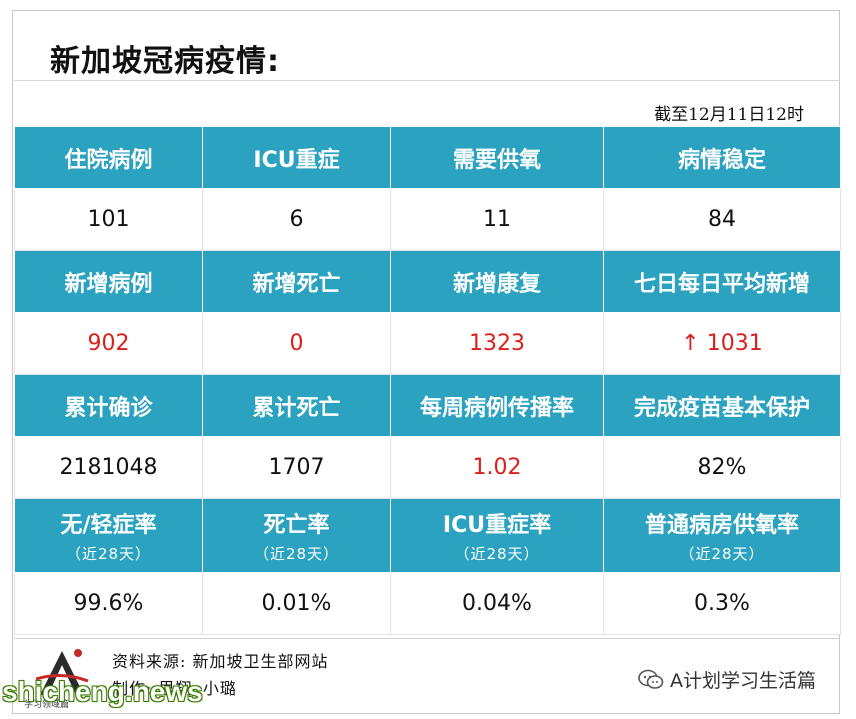 This screenshot has width=856, height=719. I want to click on header-row: 累计确诊 累计死亡 每周病例传播率 完成疫苗基本保护, so click(427, 405).